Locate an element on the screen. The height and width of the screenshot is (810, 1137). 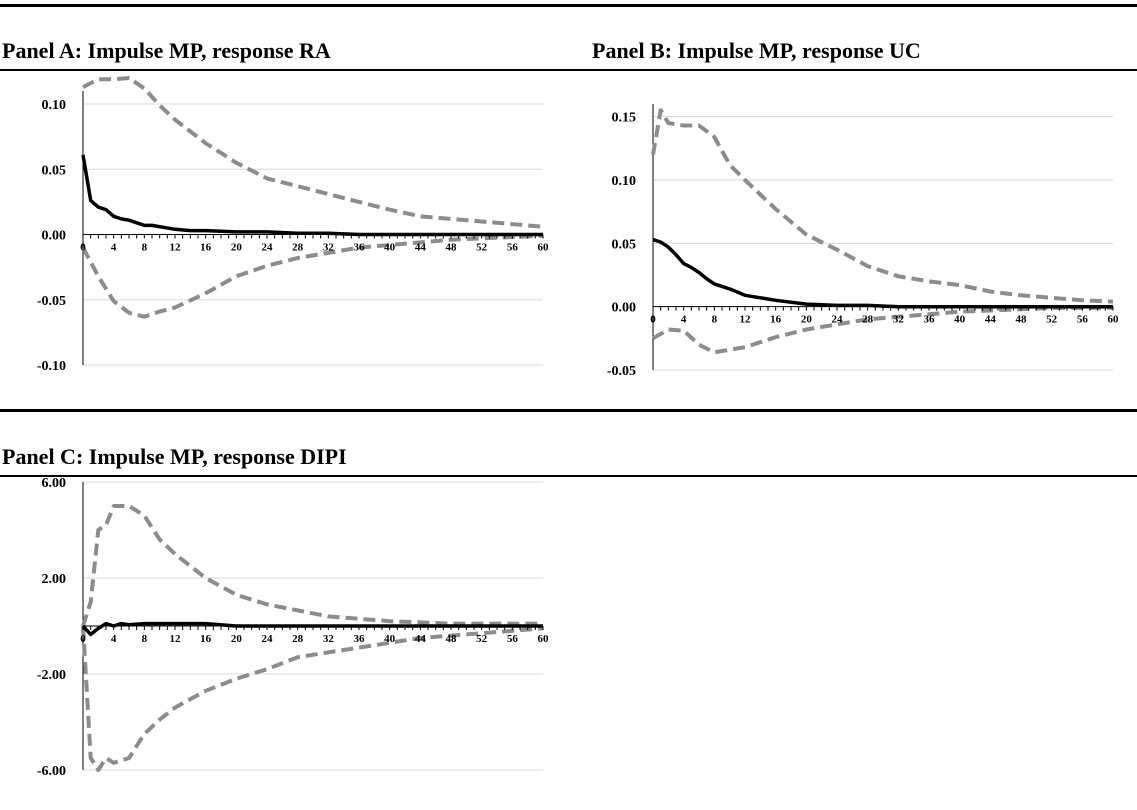
panel-b-title: Panel B: Impulse MP, response UC is located at coordinates (756, 50).